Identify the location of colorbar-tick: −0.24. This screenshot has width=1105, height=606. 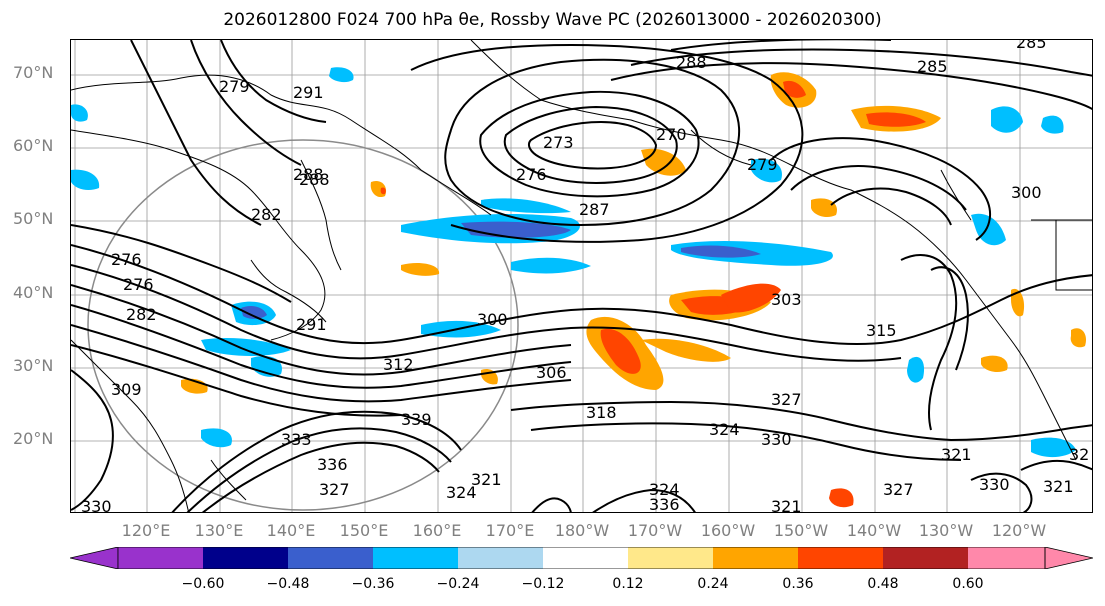
(458, 584).